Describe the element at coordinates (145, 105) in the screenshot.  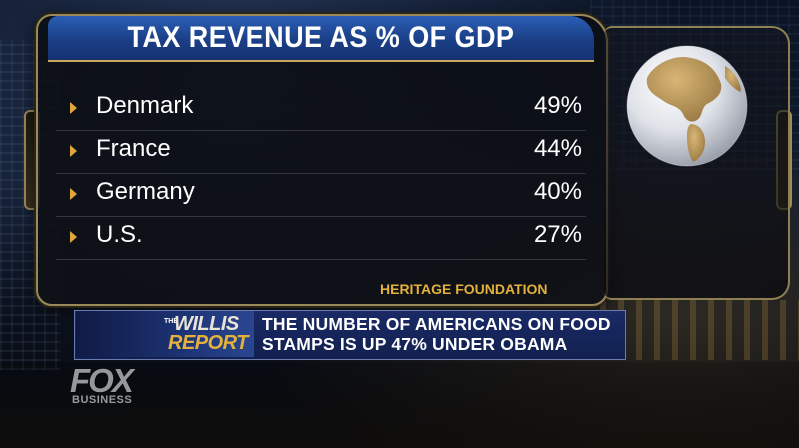
I see `country-label: Denmark` at that location.